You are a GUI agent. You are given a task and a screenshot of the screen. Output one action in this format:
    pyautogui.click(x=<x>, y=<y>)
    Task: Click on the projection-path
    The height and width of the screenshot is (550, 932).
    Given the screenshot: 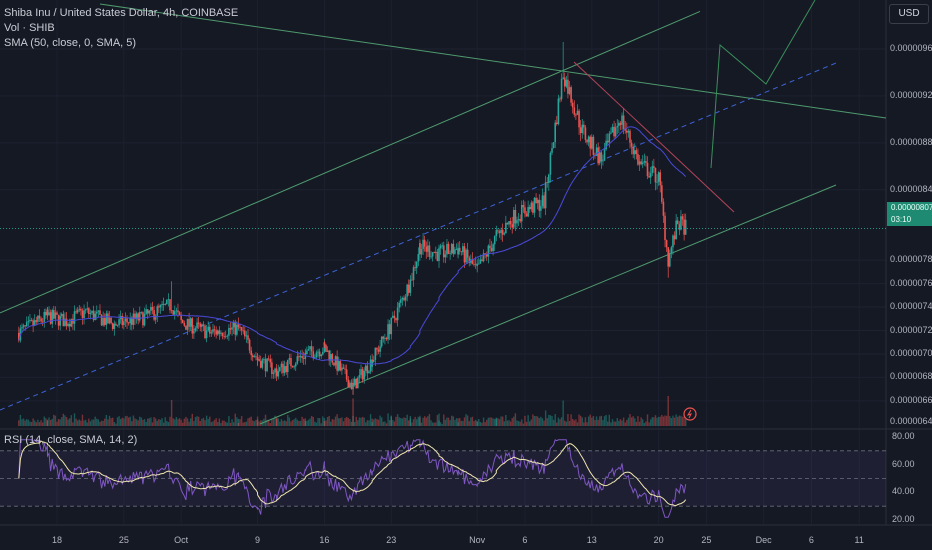 What is the action you would take?
    pyautogui.click(x=763, y=84)
    